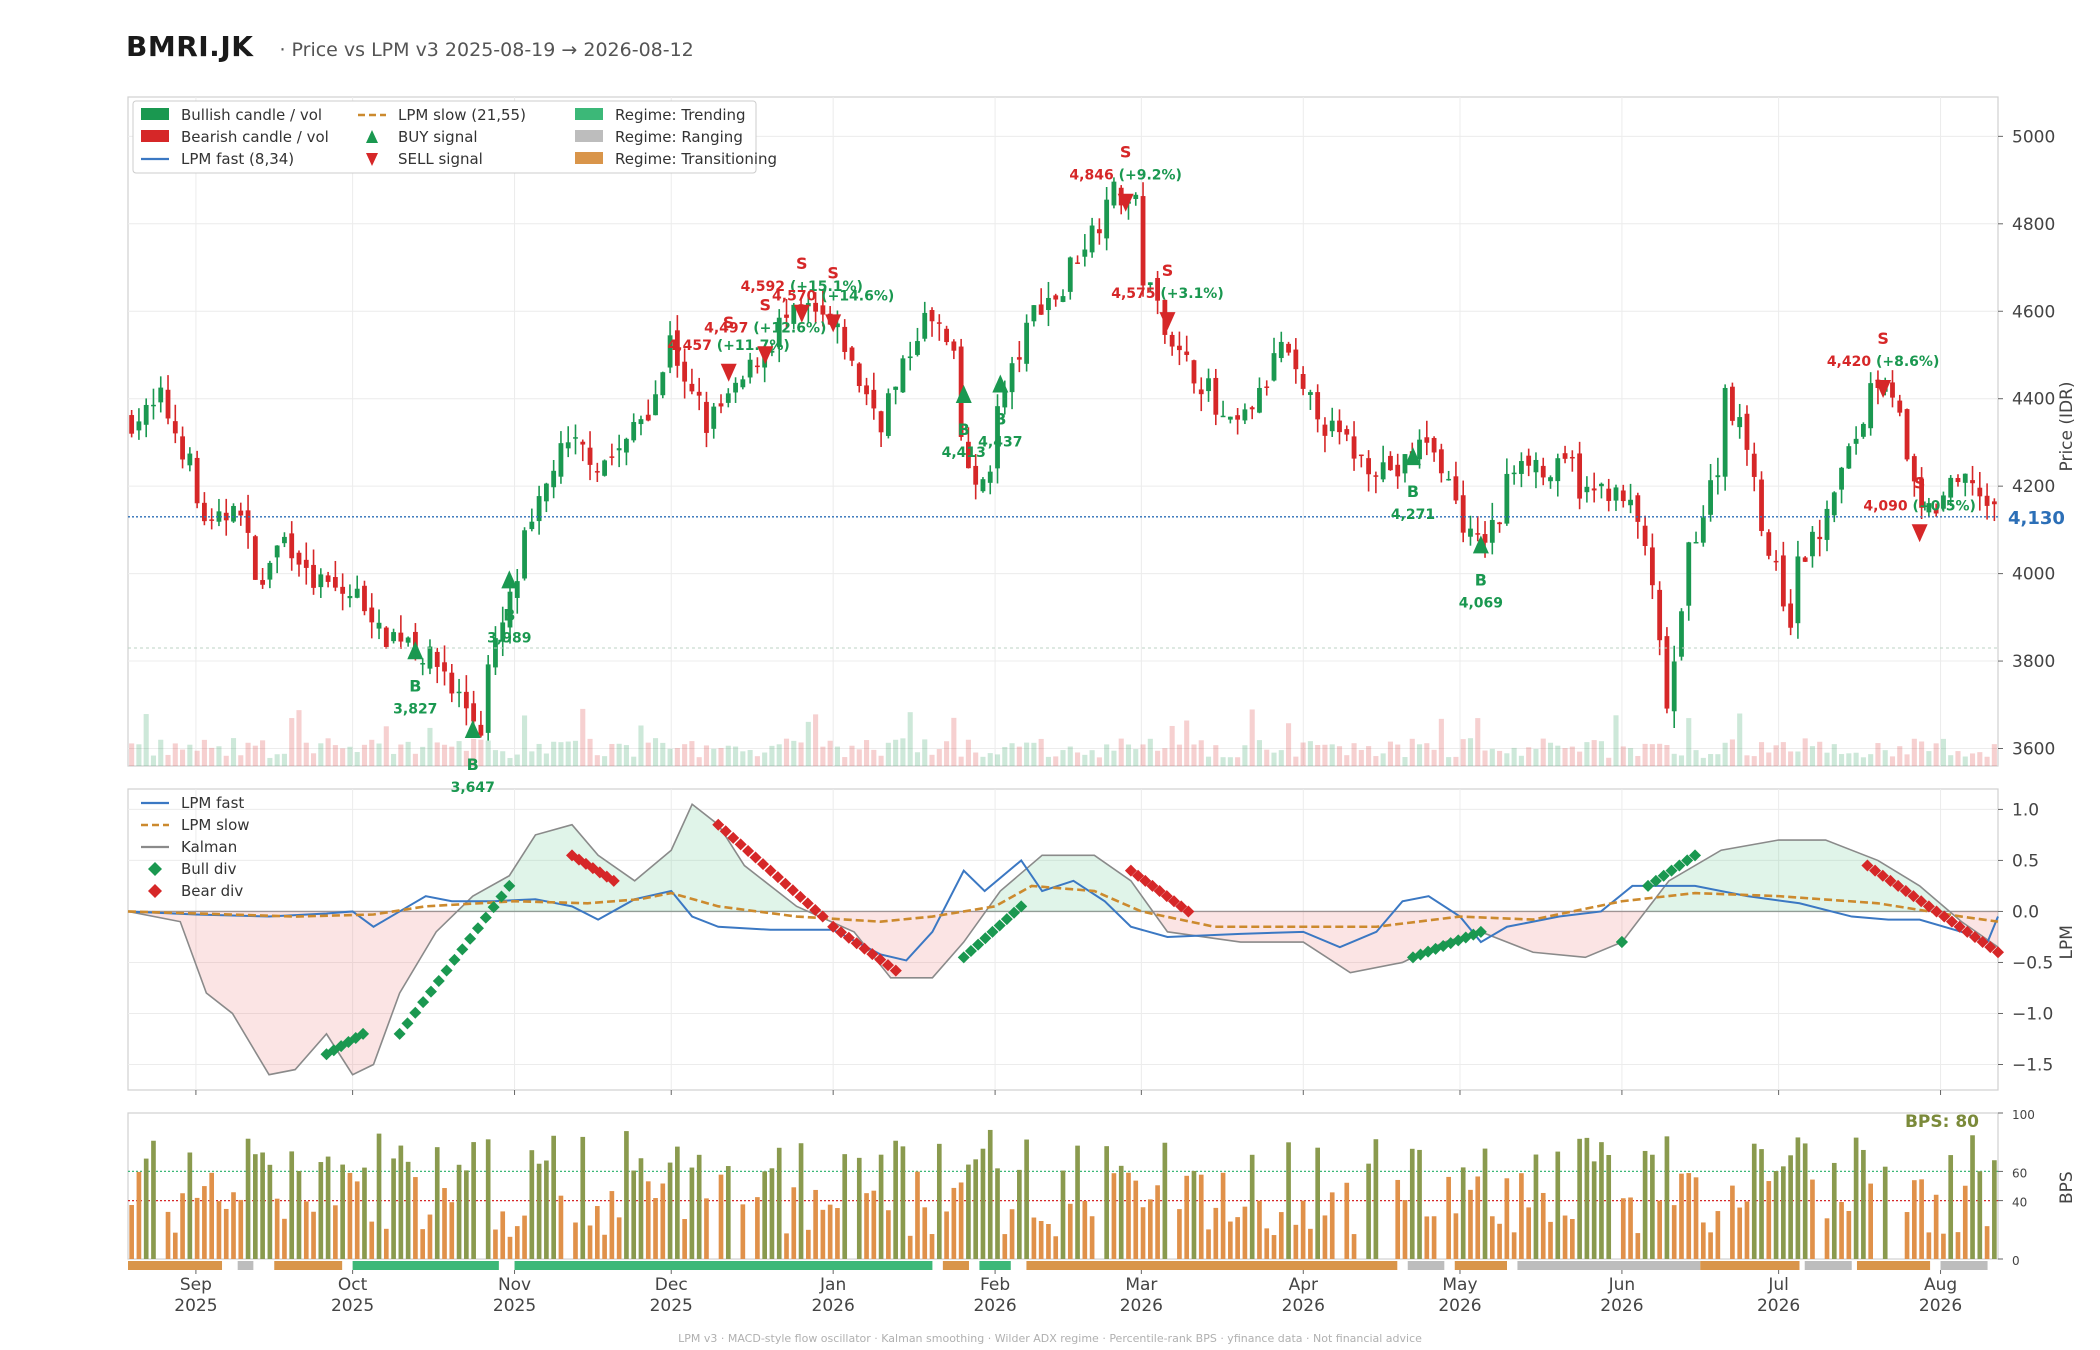 This screenshot has width=2100, height=1350. Describe the element at coordinates (696, 159) in the screenshot. I see `legend-label: Regime: Transitioning` at that location.